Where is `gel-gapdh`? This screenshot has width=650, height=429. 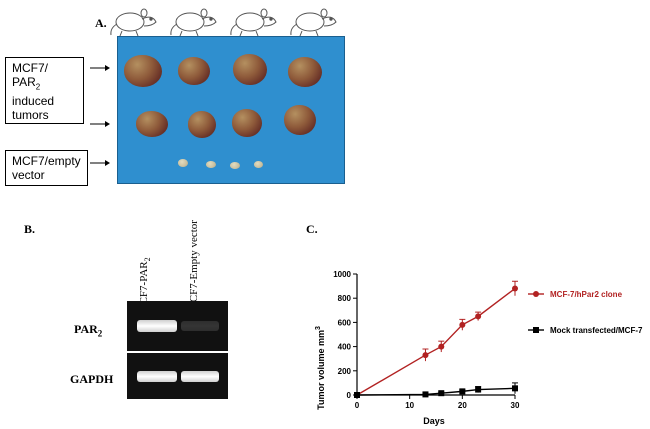 gel-gapdh is located at coordinates (177, 376).